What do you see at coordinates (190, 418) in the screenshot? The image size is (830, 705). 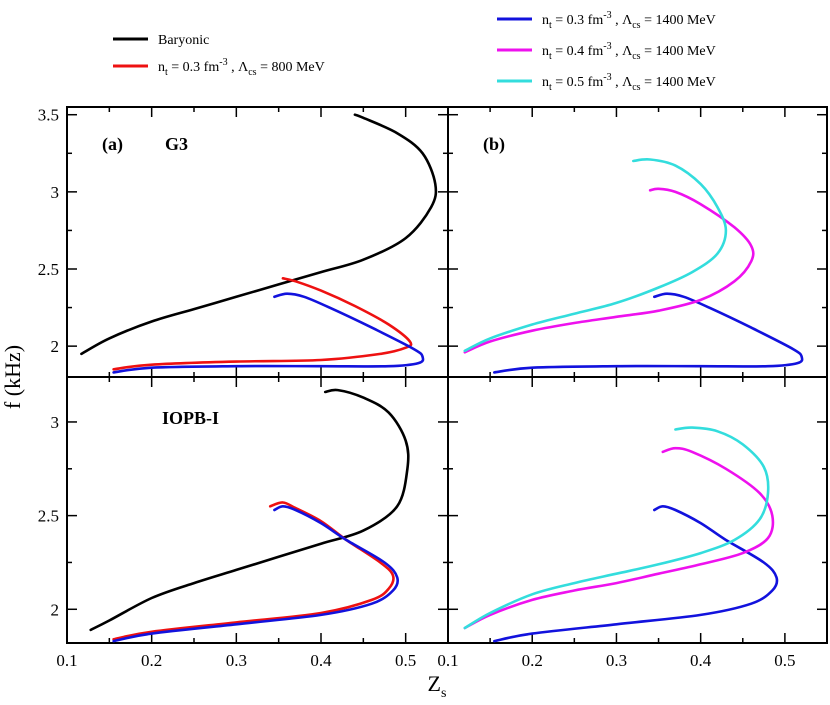 I see `panel-annotation: IOPB-I` at bounding box center [190, 418].